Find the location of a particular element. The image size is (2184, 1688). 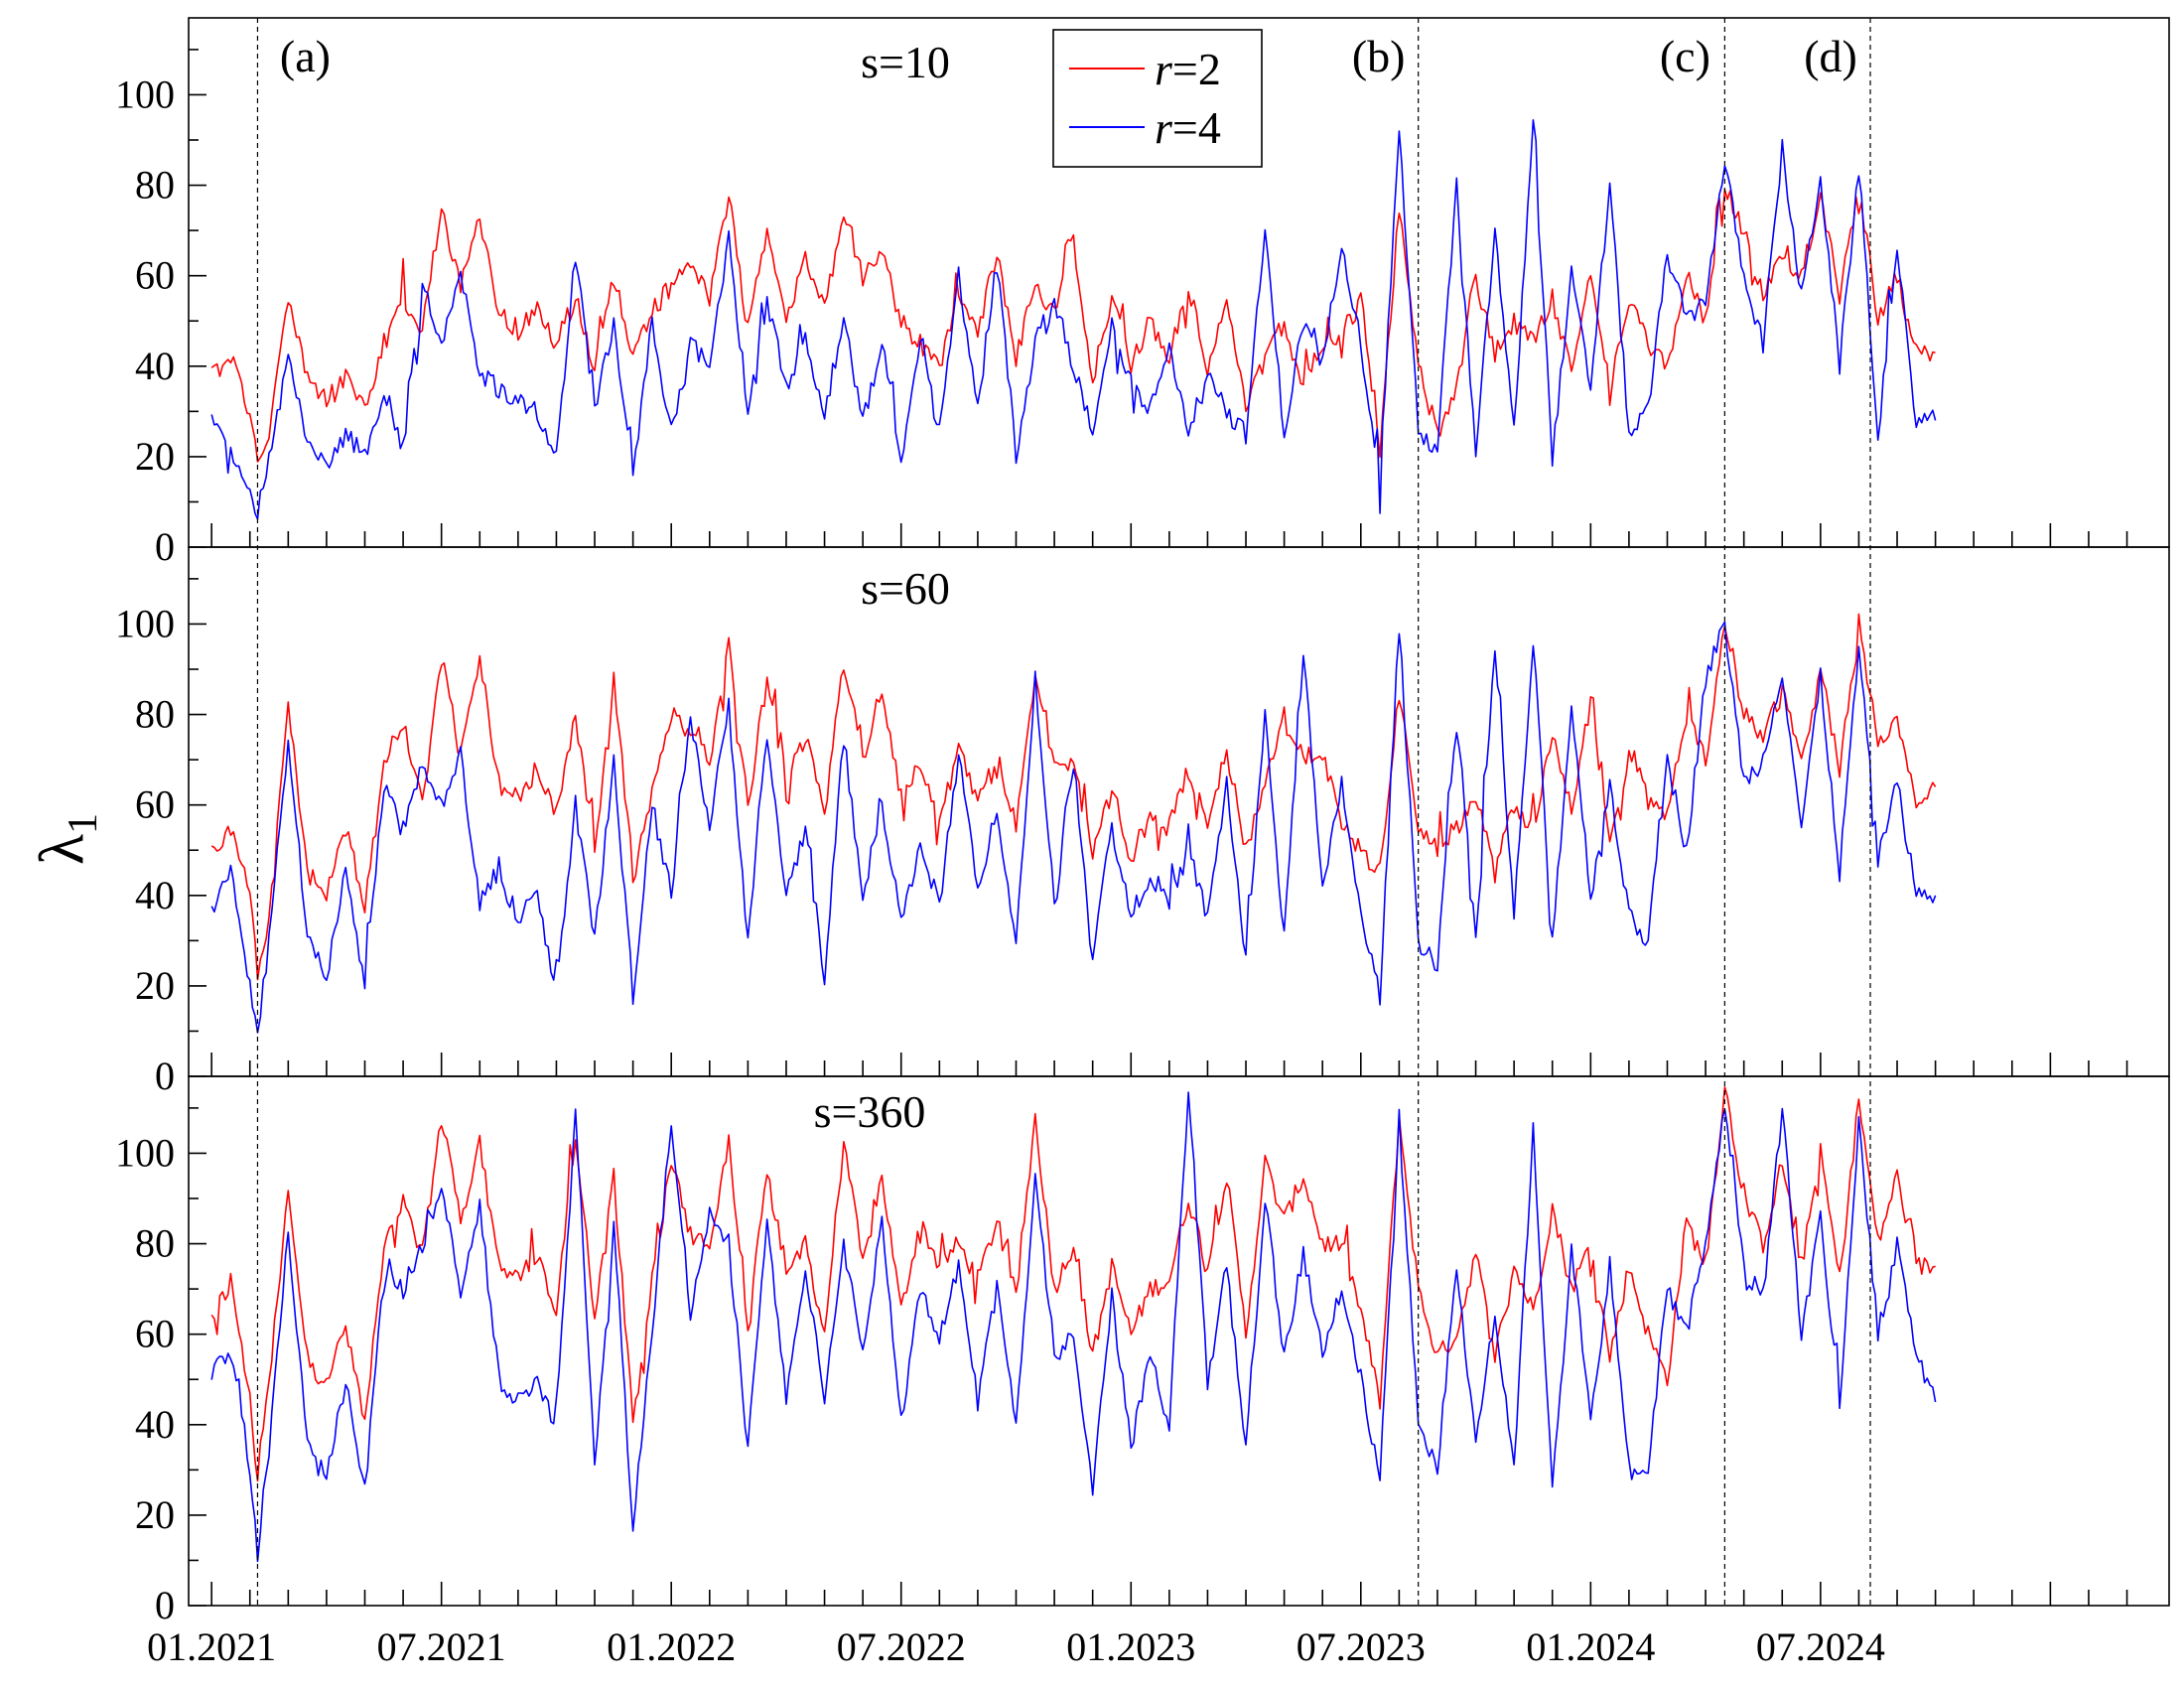

x-tick-label: 01.2024 is located at coordinates (1590, 1646).